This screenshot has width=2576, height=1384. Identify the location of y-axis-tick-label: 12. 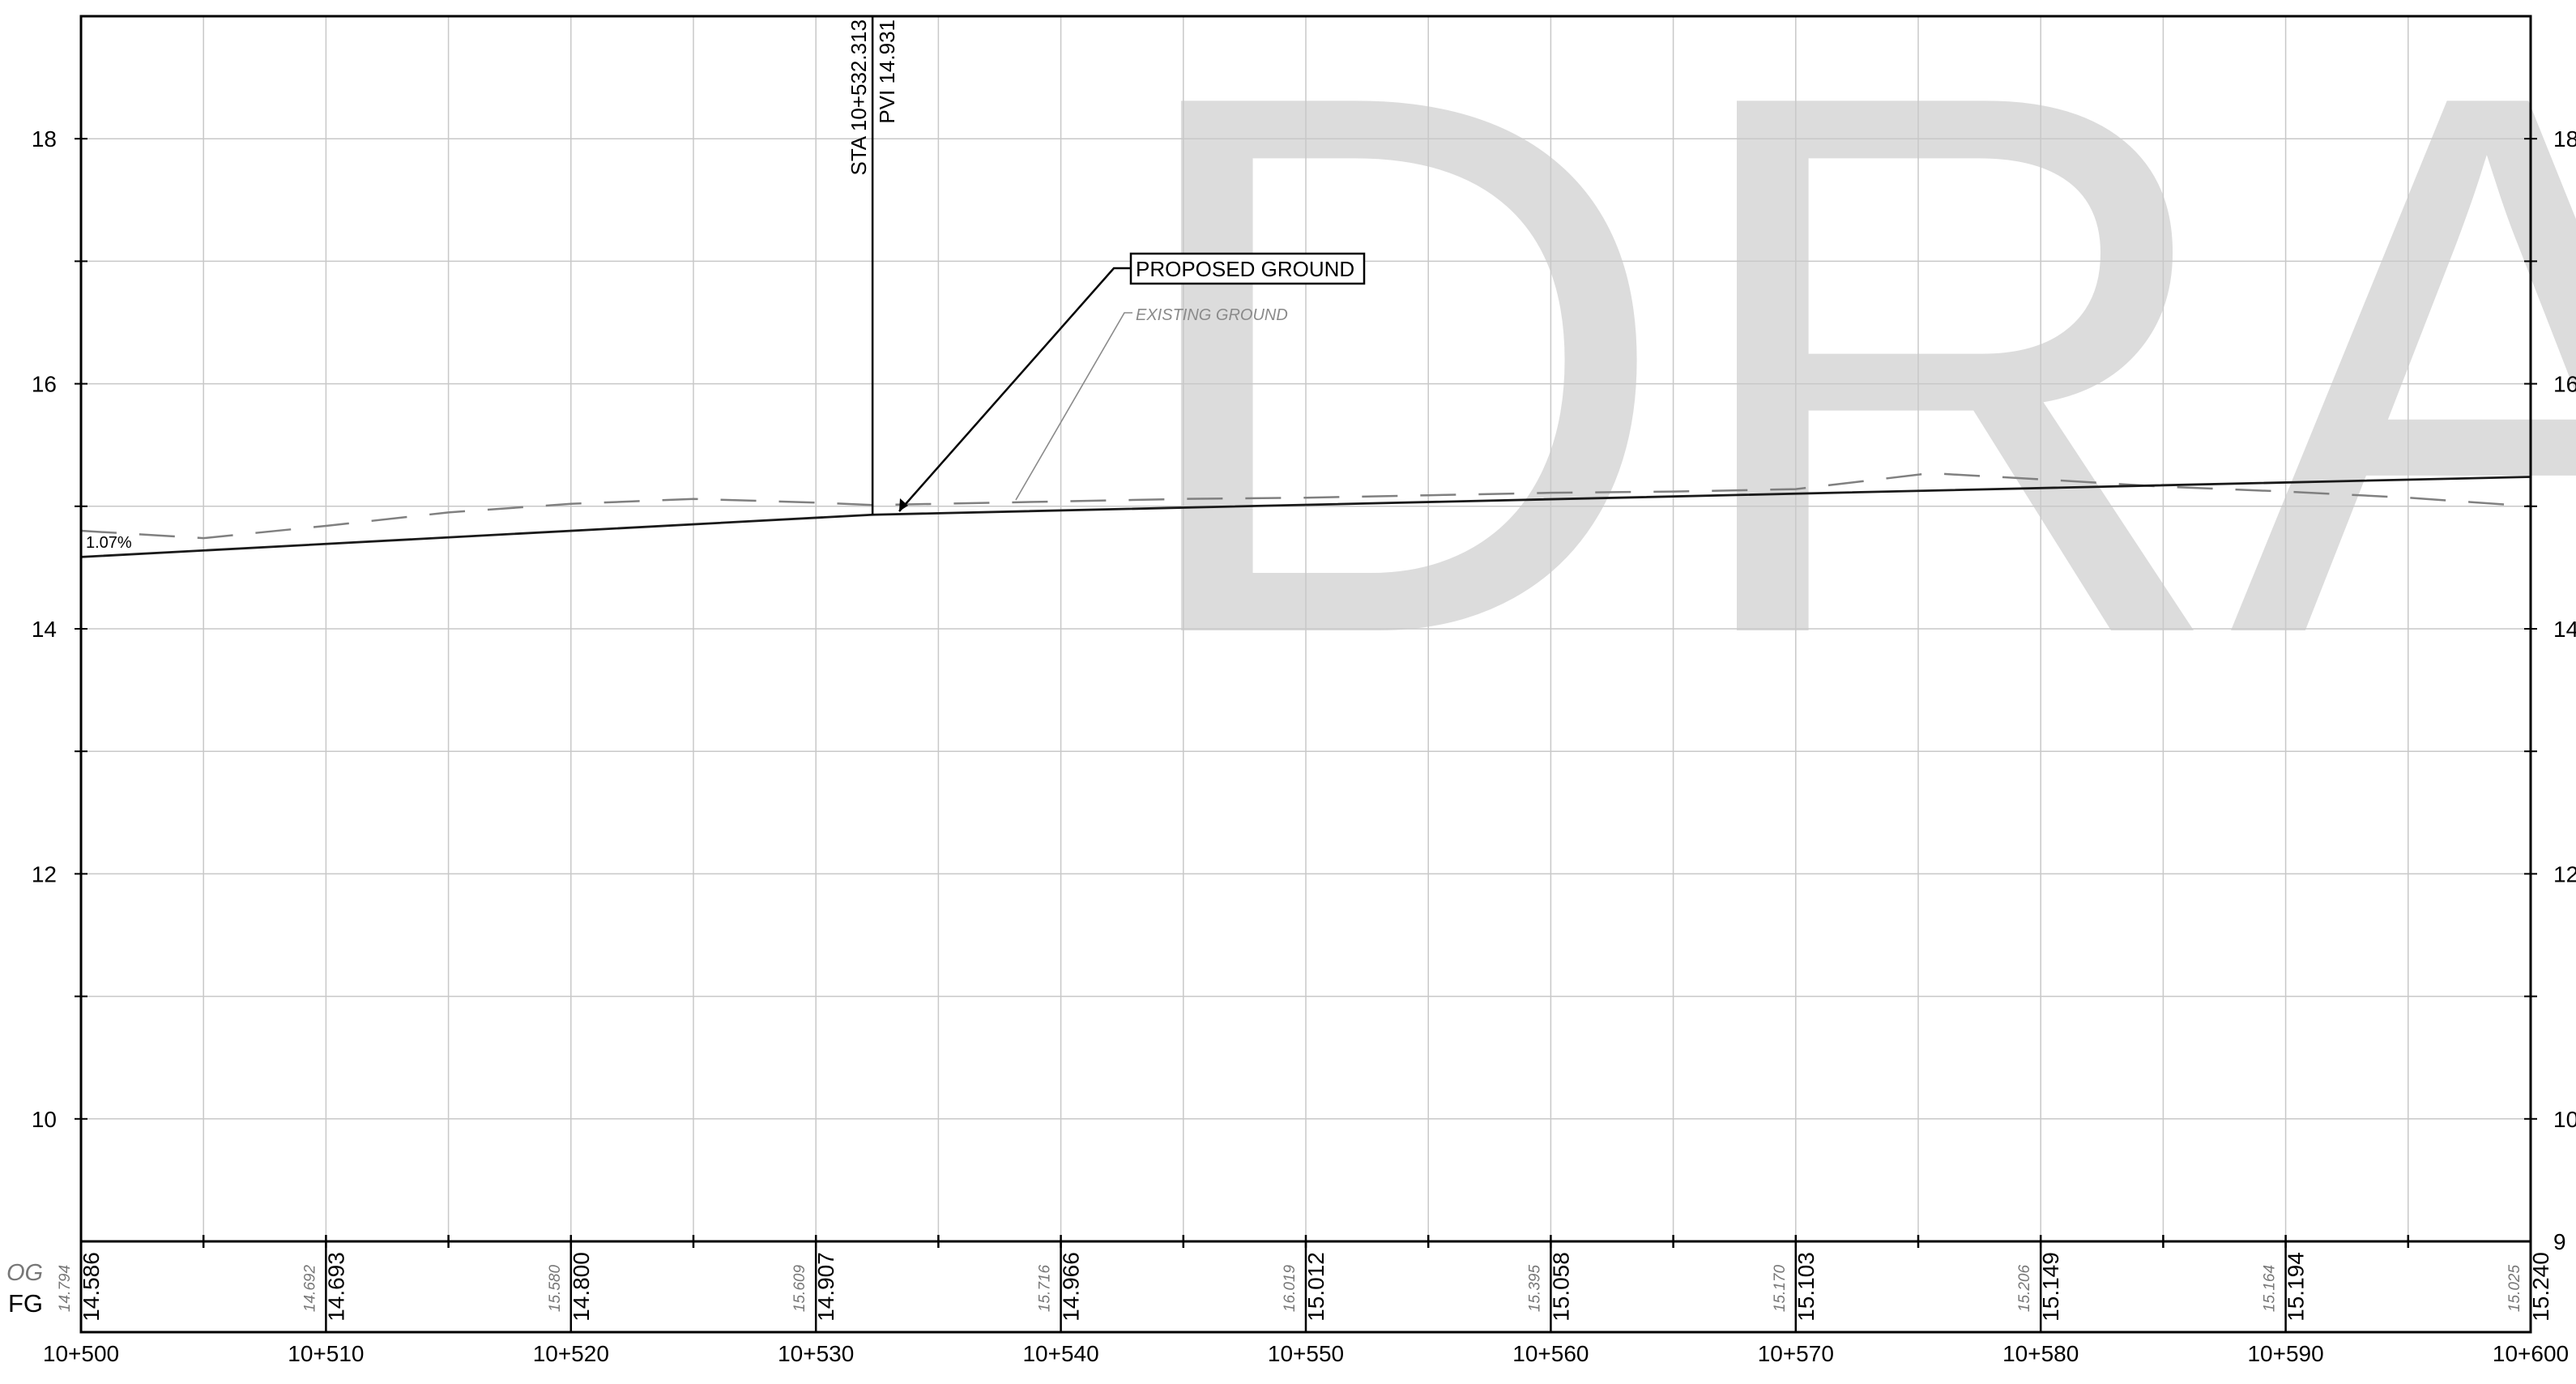
(45, 874).